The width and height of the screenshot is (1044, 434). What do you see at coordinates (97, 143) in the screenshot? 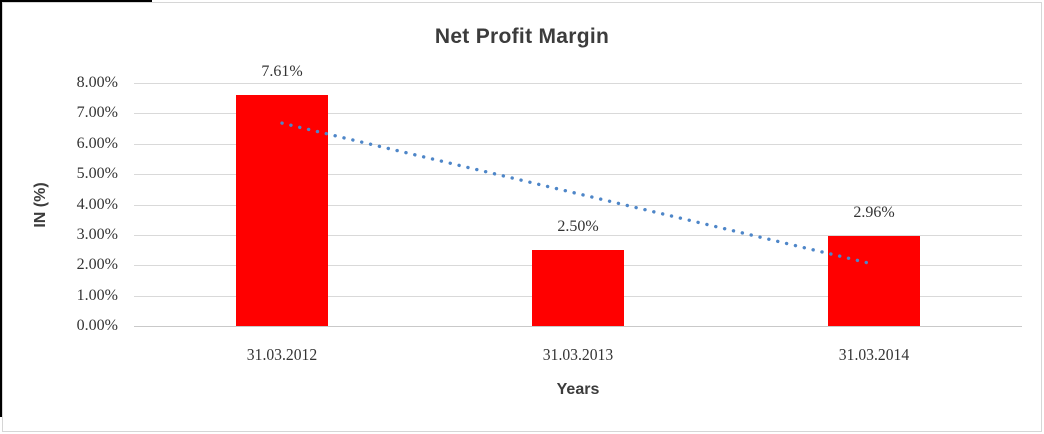
I see `y-axis-tick-label: 6.00%` at bounding box center [97, 143].